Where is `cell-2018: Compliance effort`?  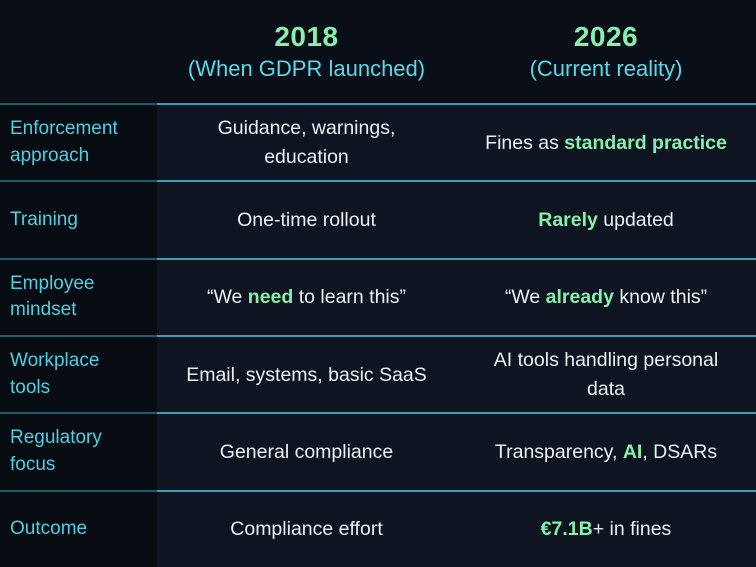 cell-2018: Compliance effort is located at coordinates (306, 528).